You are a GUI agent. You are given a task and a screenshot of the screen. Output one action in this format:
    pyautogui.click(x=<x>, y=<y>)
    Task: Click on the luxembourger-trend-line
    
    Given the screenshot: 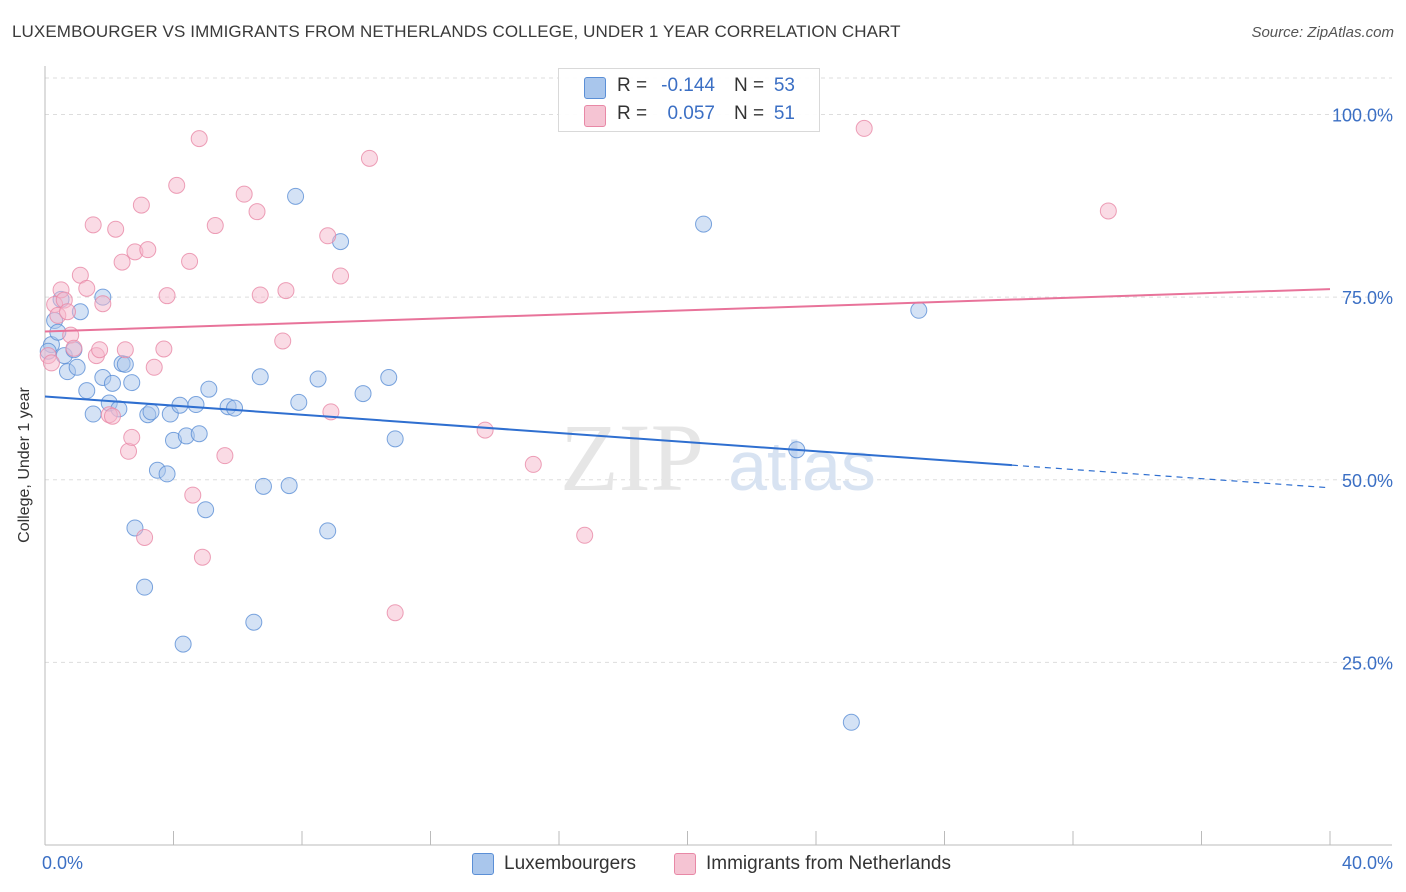 What is the action you would take?
    pyautogui.click(x=528, y=431)
    